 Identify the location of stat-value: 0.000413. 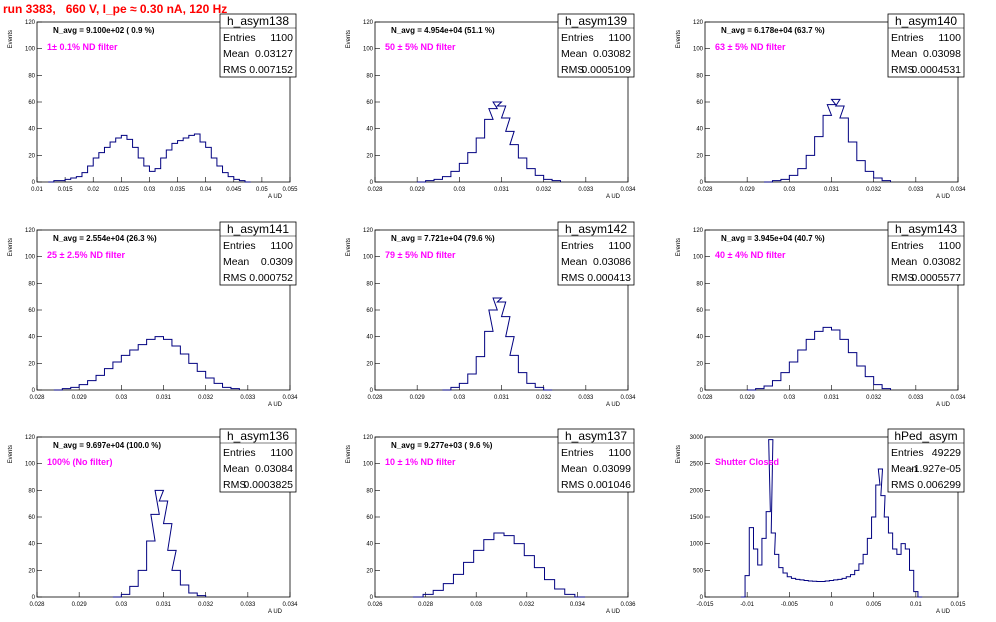
(609, 278).